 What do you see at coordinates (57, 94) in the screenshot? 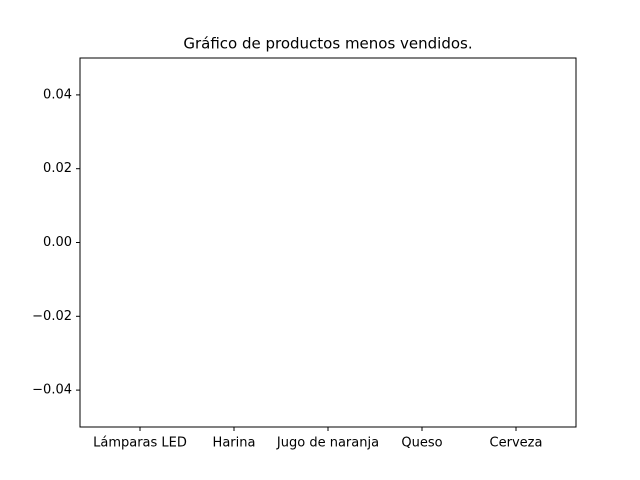
I see `y-tick-label: 0.04` at bounding box center [57, 94].